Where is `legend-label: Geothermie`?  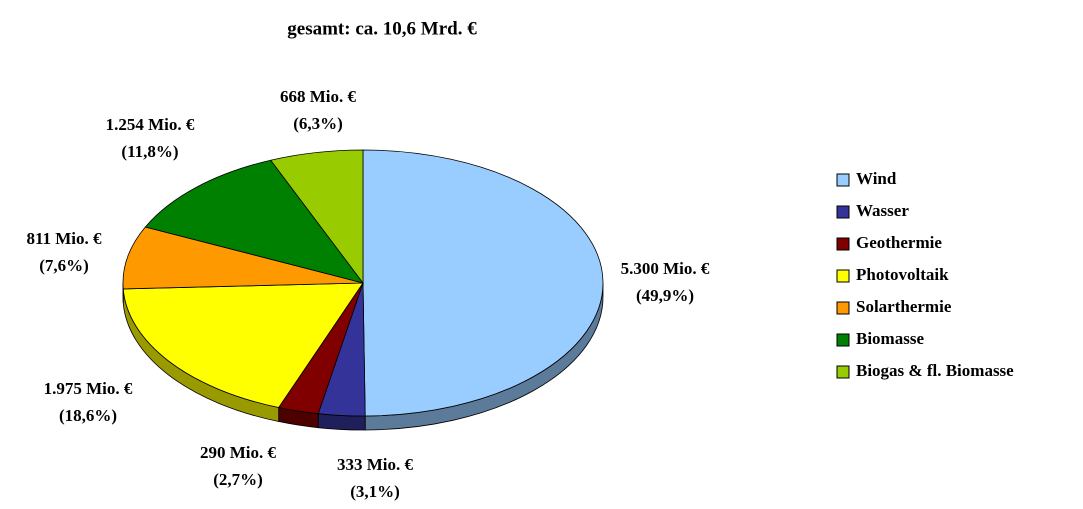
legend-label: Geothermie is located at coordinates (899, 242).